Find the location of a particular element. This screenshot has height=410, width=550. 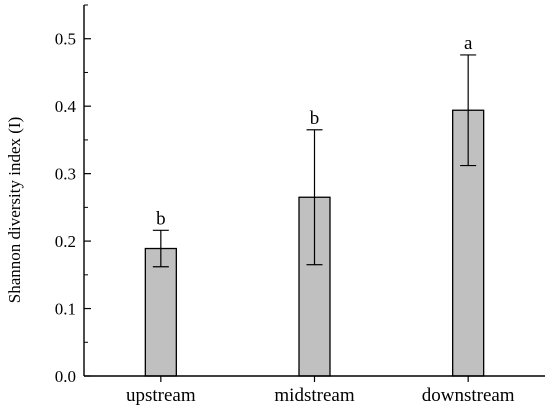

y-tick-label-0.1: 0.1 is located at coordinates (65, 309).